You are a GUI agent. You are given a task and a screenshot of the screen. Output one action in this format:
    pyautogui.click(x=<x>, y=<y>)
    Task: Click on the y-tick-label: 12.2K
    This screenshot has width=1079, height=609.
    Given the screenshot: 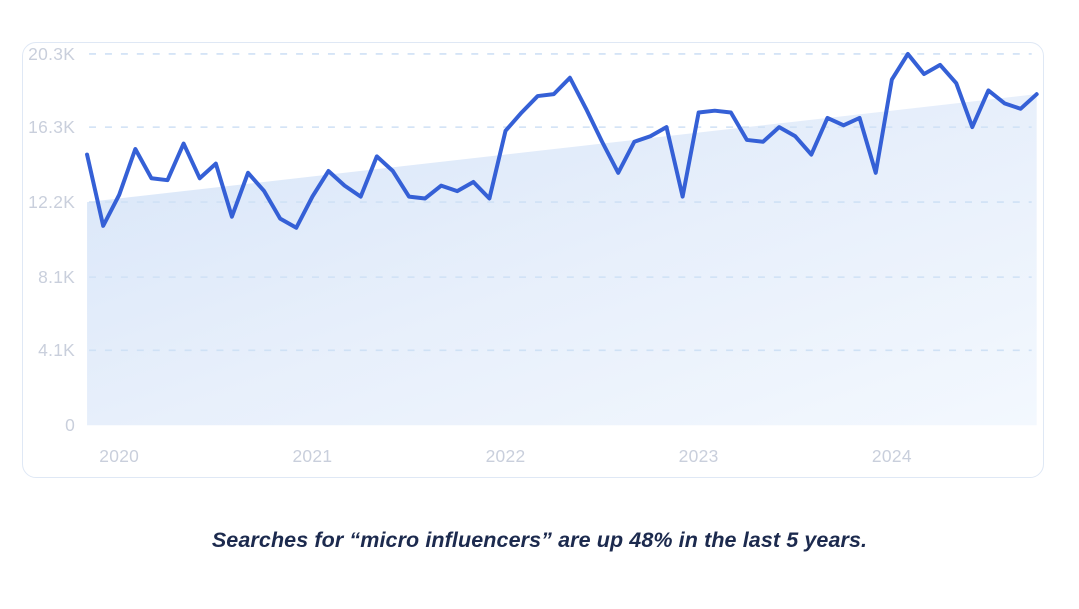 What is the action you would take?
    pyautogui.click(x=51, y=202)
    